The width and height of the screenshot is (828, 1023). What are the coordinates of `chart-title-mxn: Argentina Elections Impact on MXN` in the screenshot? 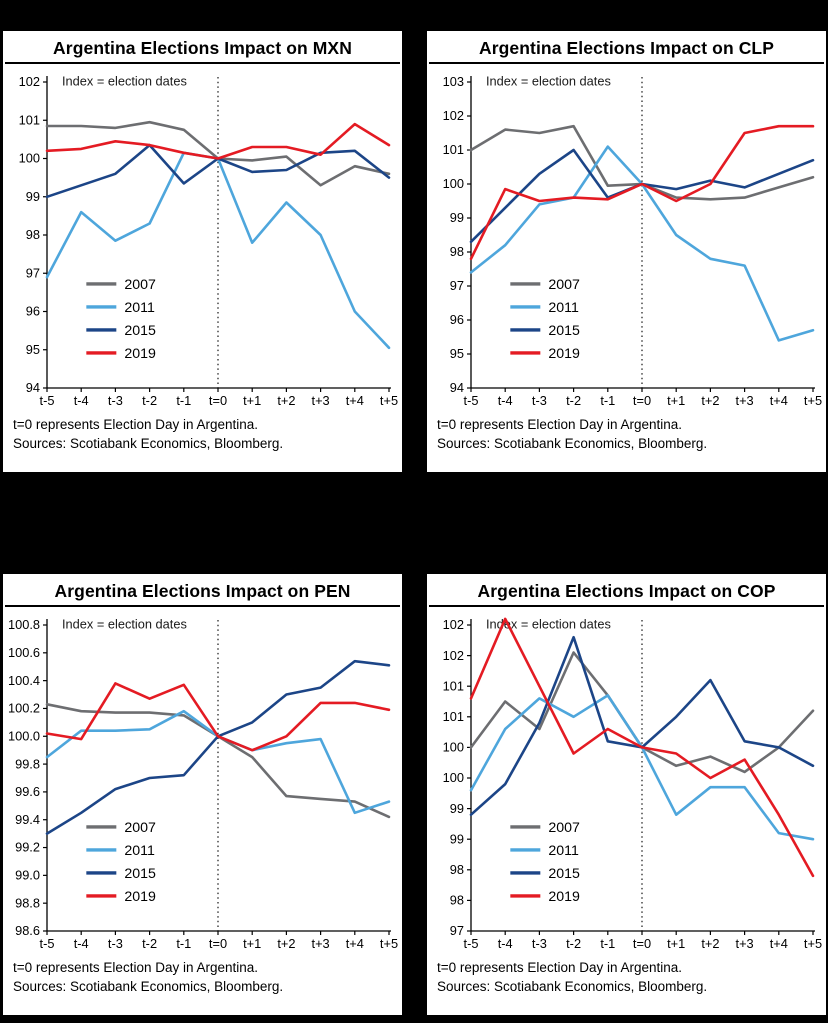 It's located at (202, 47).